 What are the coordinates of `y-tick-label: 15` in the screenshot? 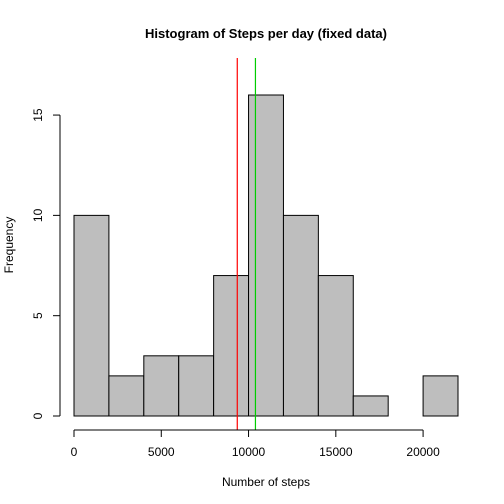 It's located at (38, 115).